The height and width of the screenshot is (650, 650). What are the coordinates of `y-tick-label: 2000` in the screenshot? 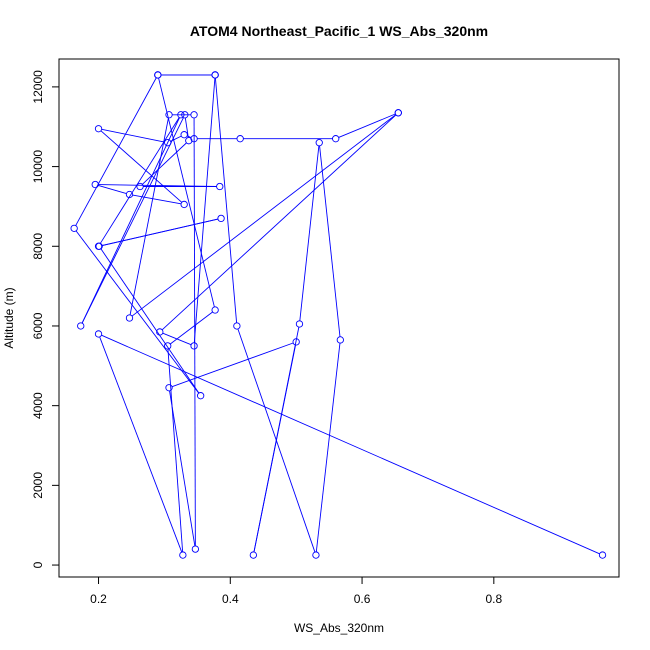 It's located at (38, 485).